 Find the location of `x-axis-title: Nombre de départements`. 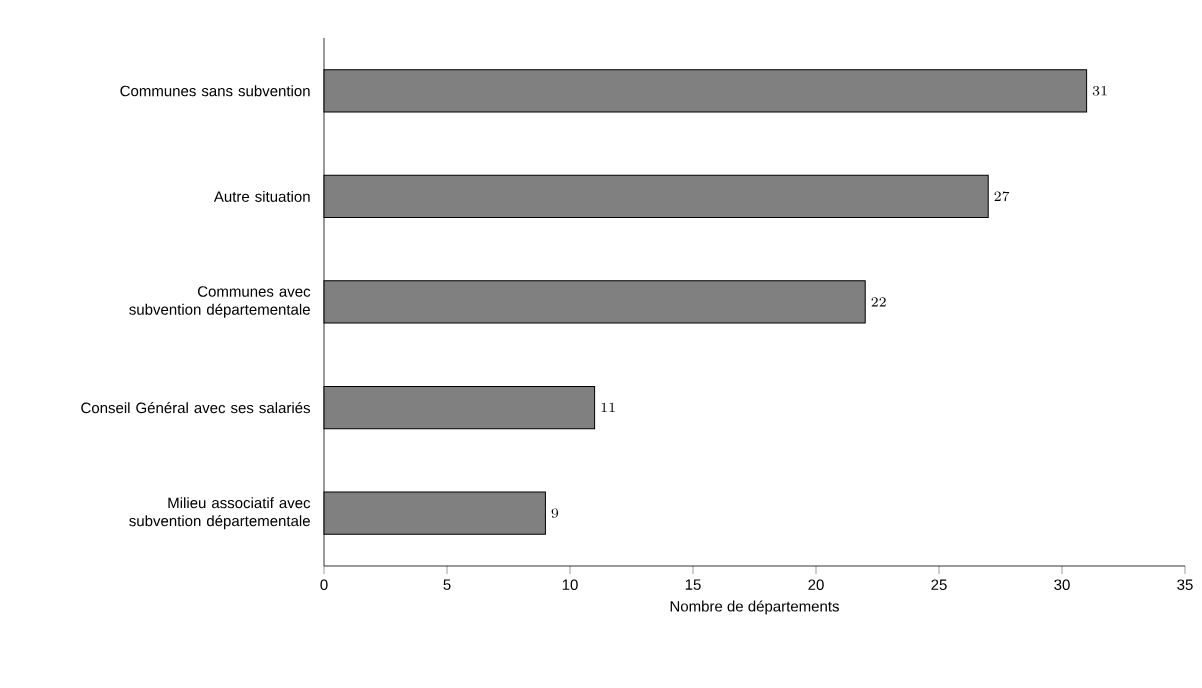

x-axis-title: Nombre de départements is located at coordinates (754, 607).